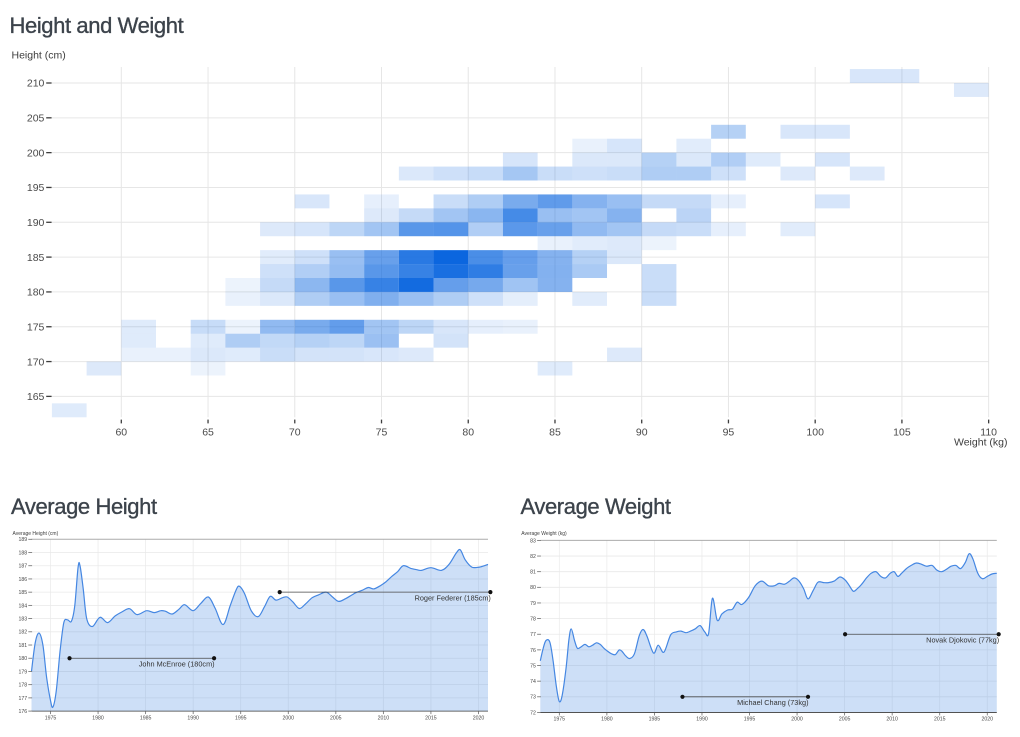  What do you see at coordinates (533, 541) in the screenshot?
I see `svg-text: 83` at bounding box center [533, 541].